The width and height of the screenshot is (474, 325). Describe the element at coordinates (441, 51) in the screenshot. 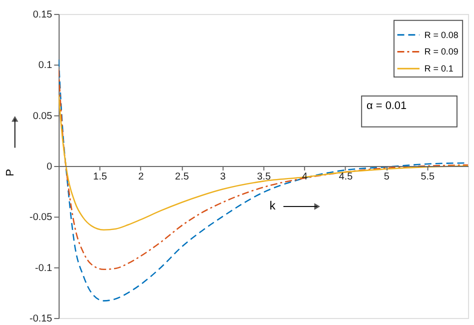

I see `legend-label: R = 0.09` at that location.